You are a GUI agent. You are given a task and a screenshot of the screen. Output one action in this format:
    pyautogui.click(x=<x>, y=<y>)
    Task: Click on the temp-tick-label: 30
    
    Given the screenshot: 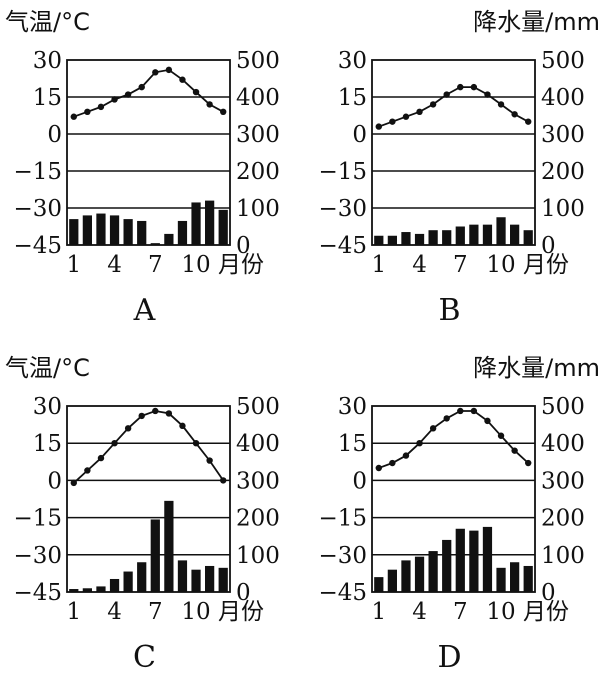 What is the action you would take?
    pyautogui.click(x=47, y=61)
    